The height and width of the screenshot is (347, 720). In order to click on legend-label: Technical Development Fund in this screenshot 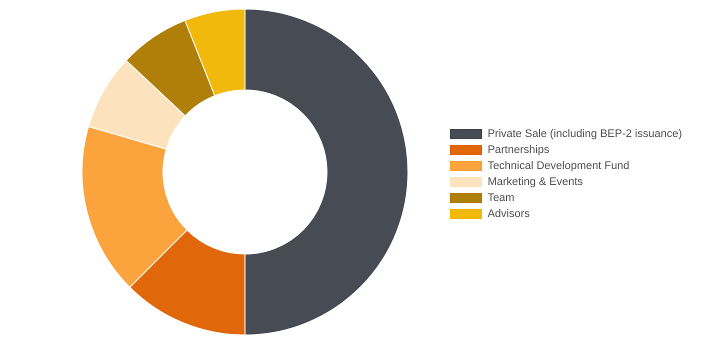, I will do `click(559, 166)`.